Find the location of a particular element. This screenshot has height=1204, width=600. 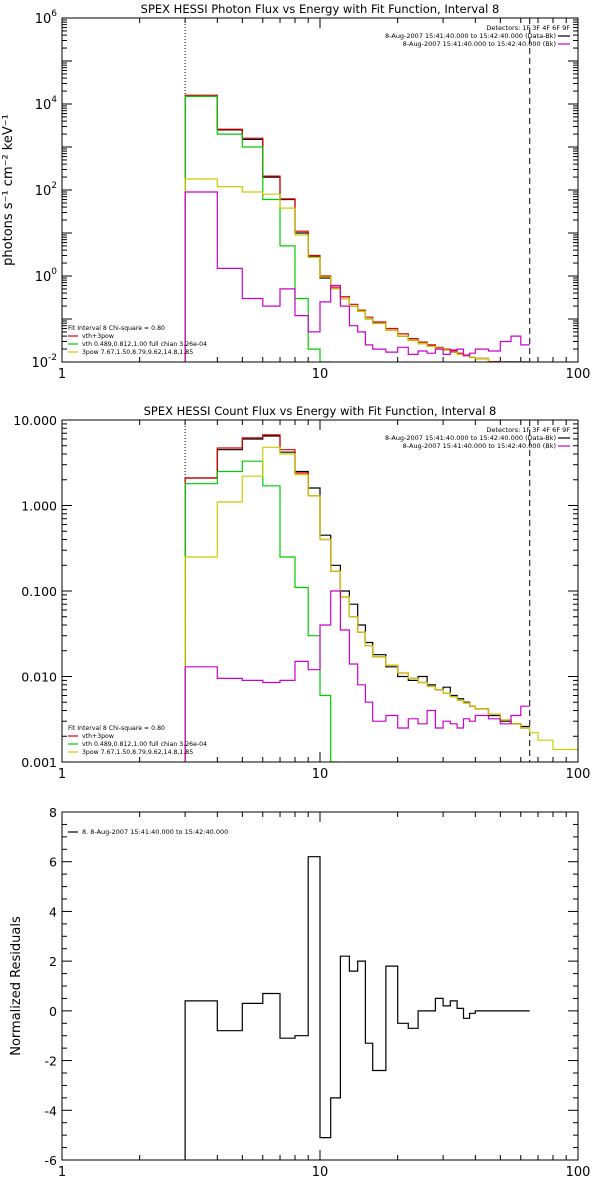

y-tick-label: -2 is located at coordinates (51, 1061).